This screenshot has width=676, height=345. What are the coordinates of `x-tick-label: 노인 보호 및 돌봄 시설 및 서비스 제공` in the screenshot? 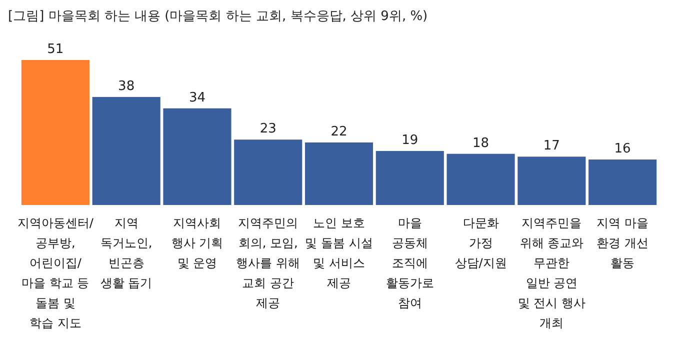 It's located at (339, 253).